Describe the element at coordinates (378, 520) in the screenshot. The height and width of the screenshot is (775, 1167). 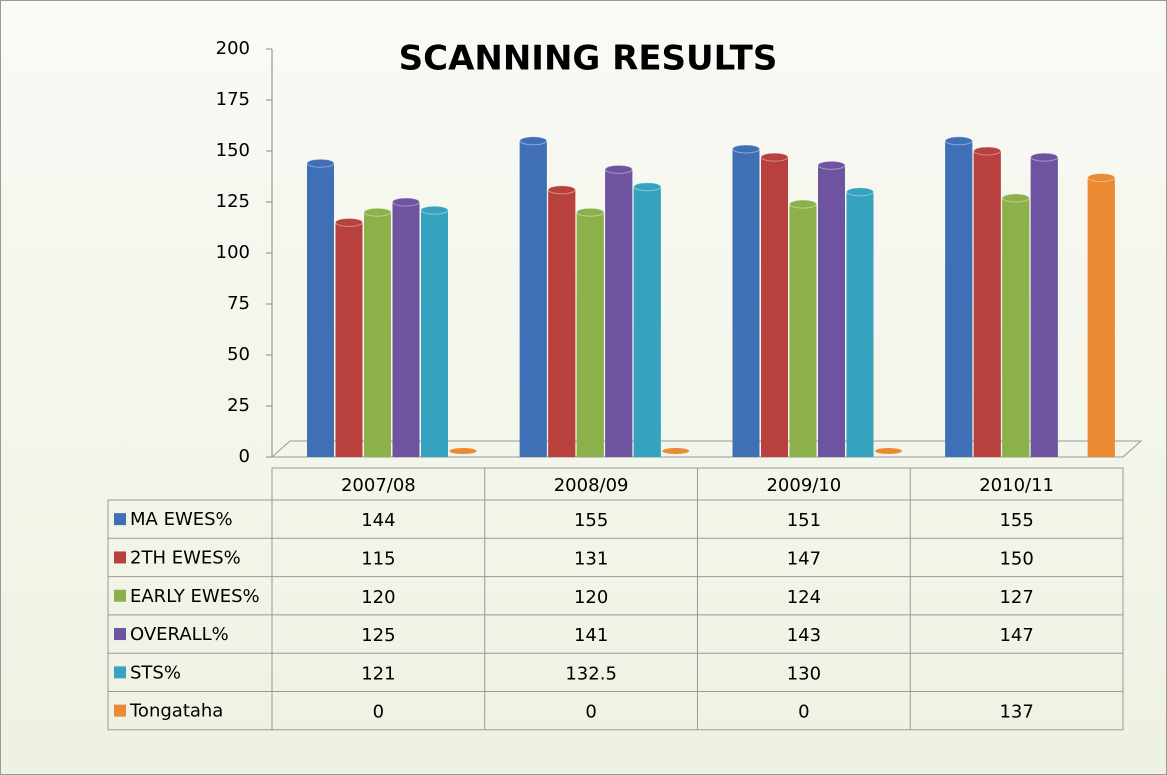
I see `table-value: 144` at that location.